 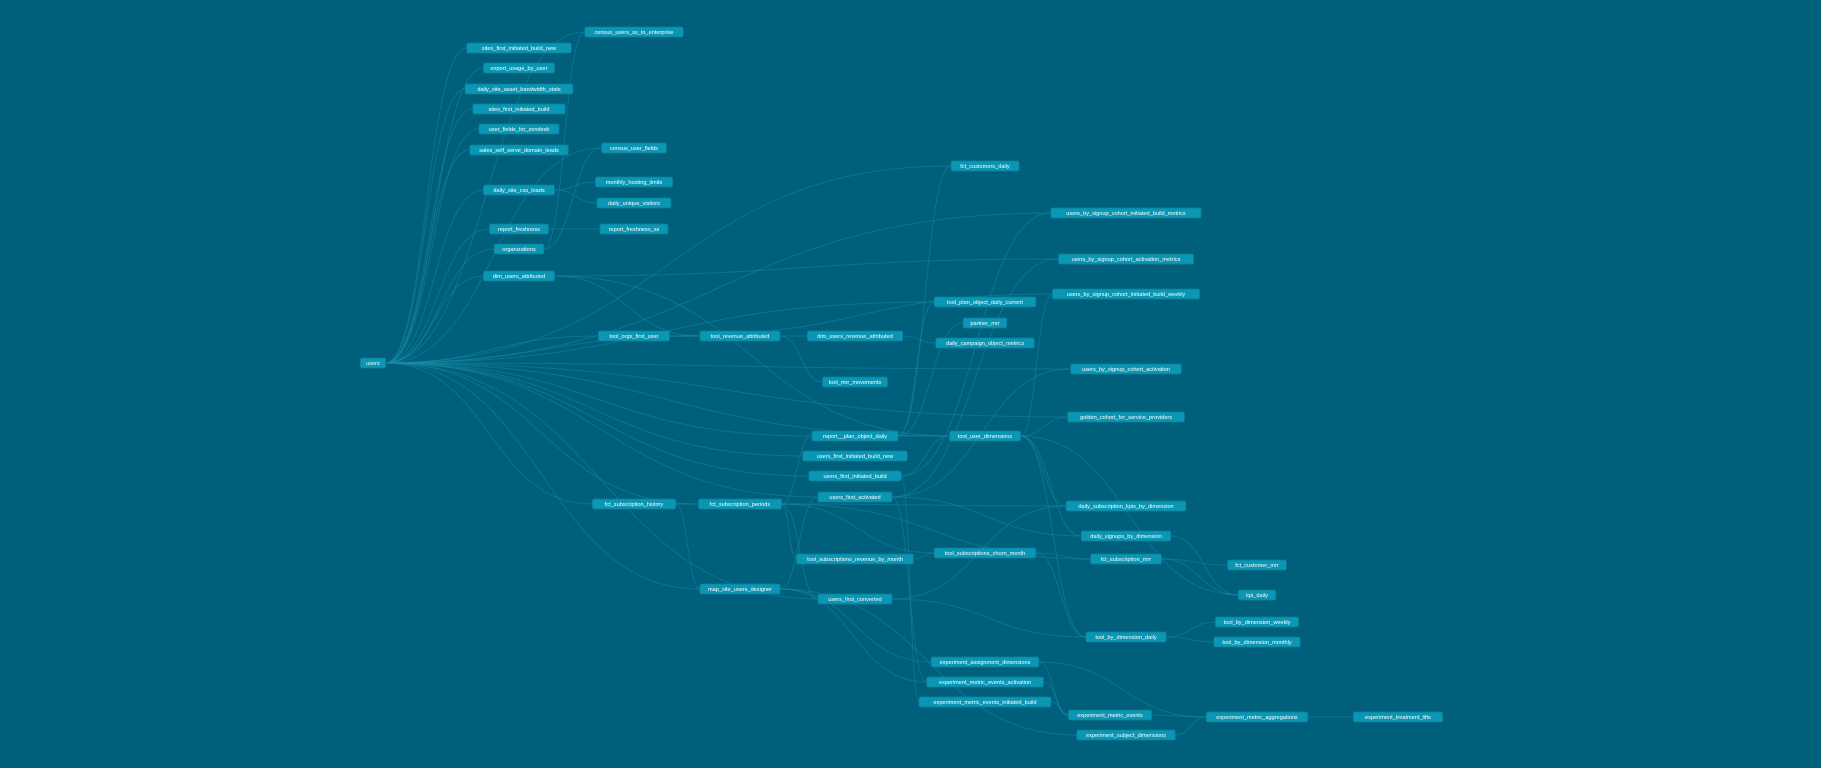 I want to click on node-dim-users-revenue-attributed: dim_users_revenue_attributed, so click(x=855, y=336).